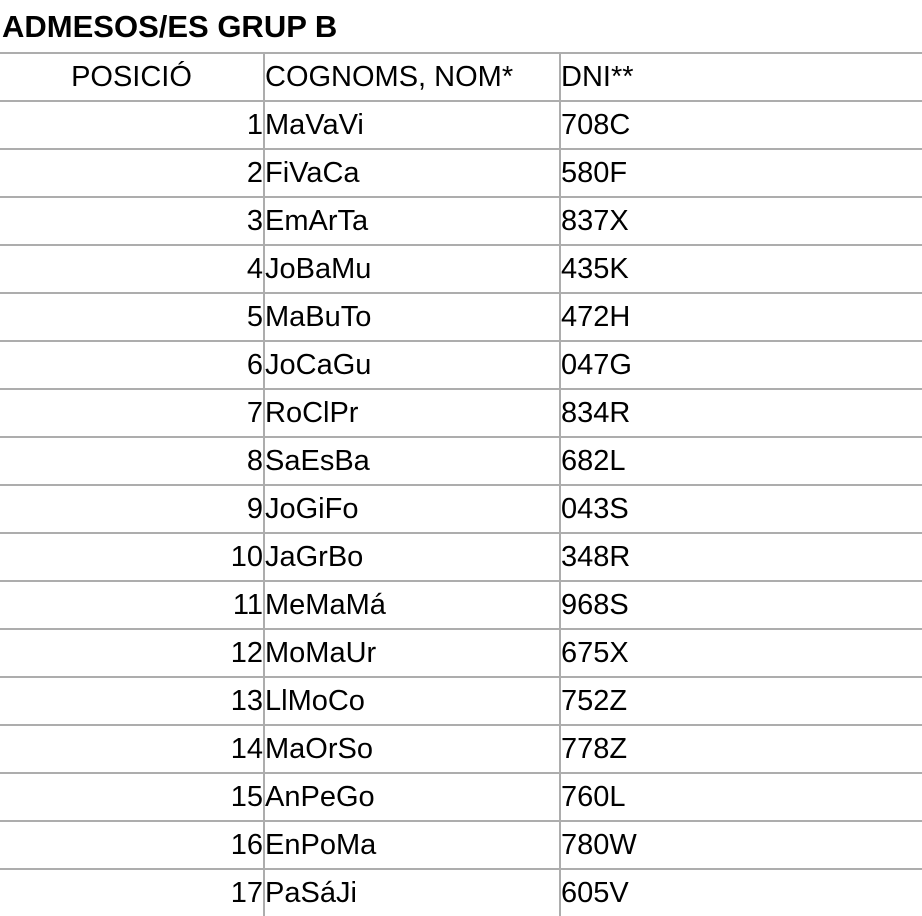  What do you see at coordinates (132, 413) in the screenshot?
I see `cell-posicio: 7` at bounding box center [132, 413].